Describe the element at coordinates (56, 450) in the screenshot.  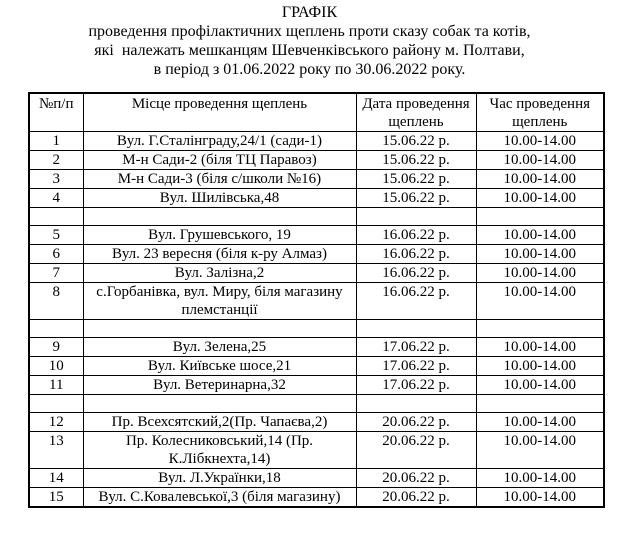
I see `cell-num: 13` at that location.